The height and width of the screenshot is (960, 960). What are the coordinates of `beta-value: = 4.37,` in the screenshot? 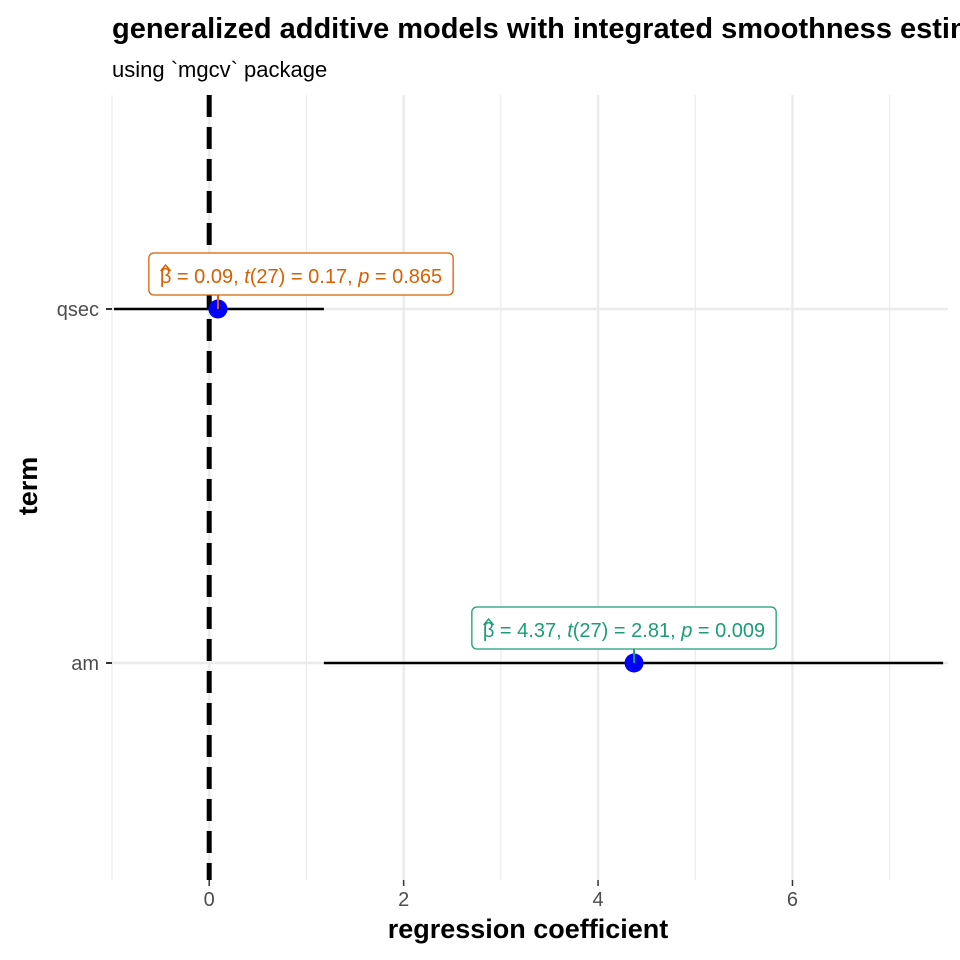 It's located at (530, 631).